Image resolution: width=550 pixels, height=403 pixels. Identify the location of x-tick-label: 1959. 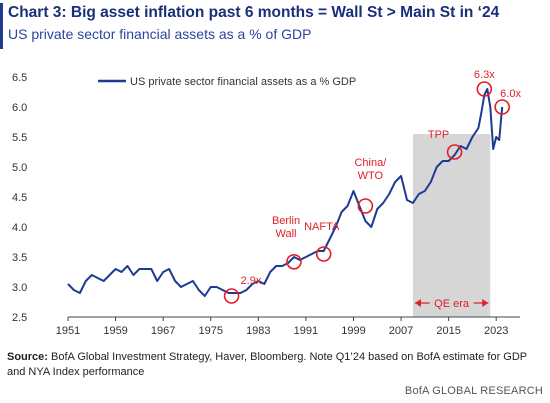
(115, 331).